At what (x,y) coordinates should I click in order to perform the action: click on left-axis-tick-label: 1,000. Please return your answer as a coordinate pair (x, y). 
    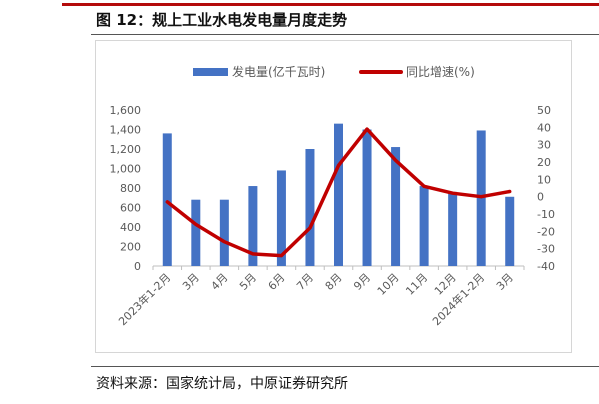
    Looking at the image, I should click on (126, 169).